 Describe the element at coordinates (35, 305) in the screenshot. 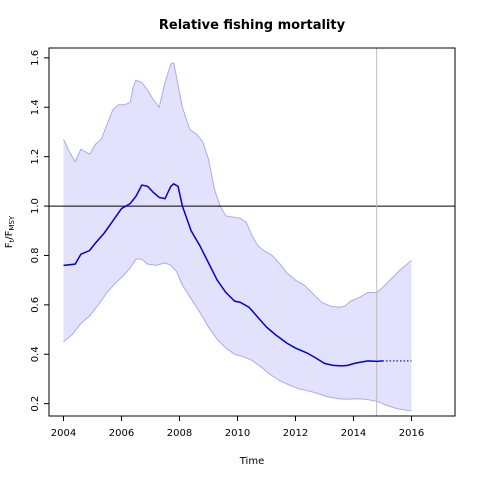

I see `y-tick-label: 0.6` at that location.